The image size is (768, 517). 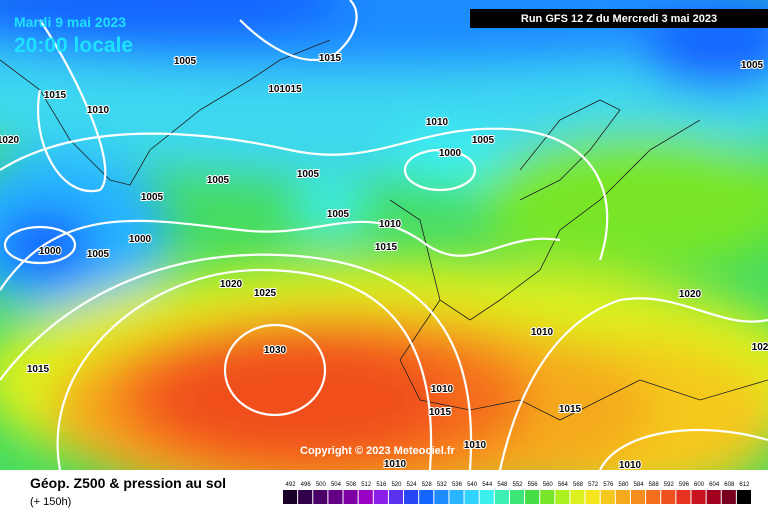 What do you see at coordinates (714, 485) in the screenshot?
I see `scale-label: 604` at bounding box center [714, 485].